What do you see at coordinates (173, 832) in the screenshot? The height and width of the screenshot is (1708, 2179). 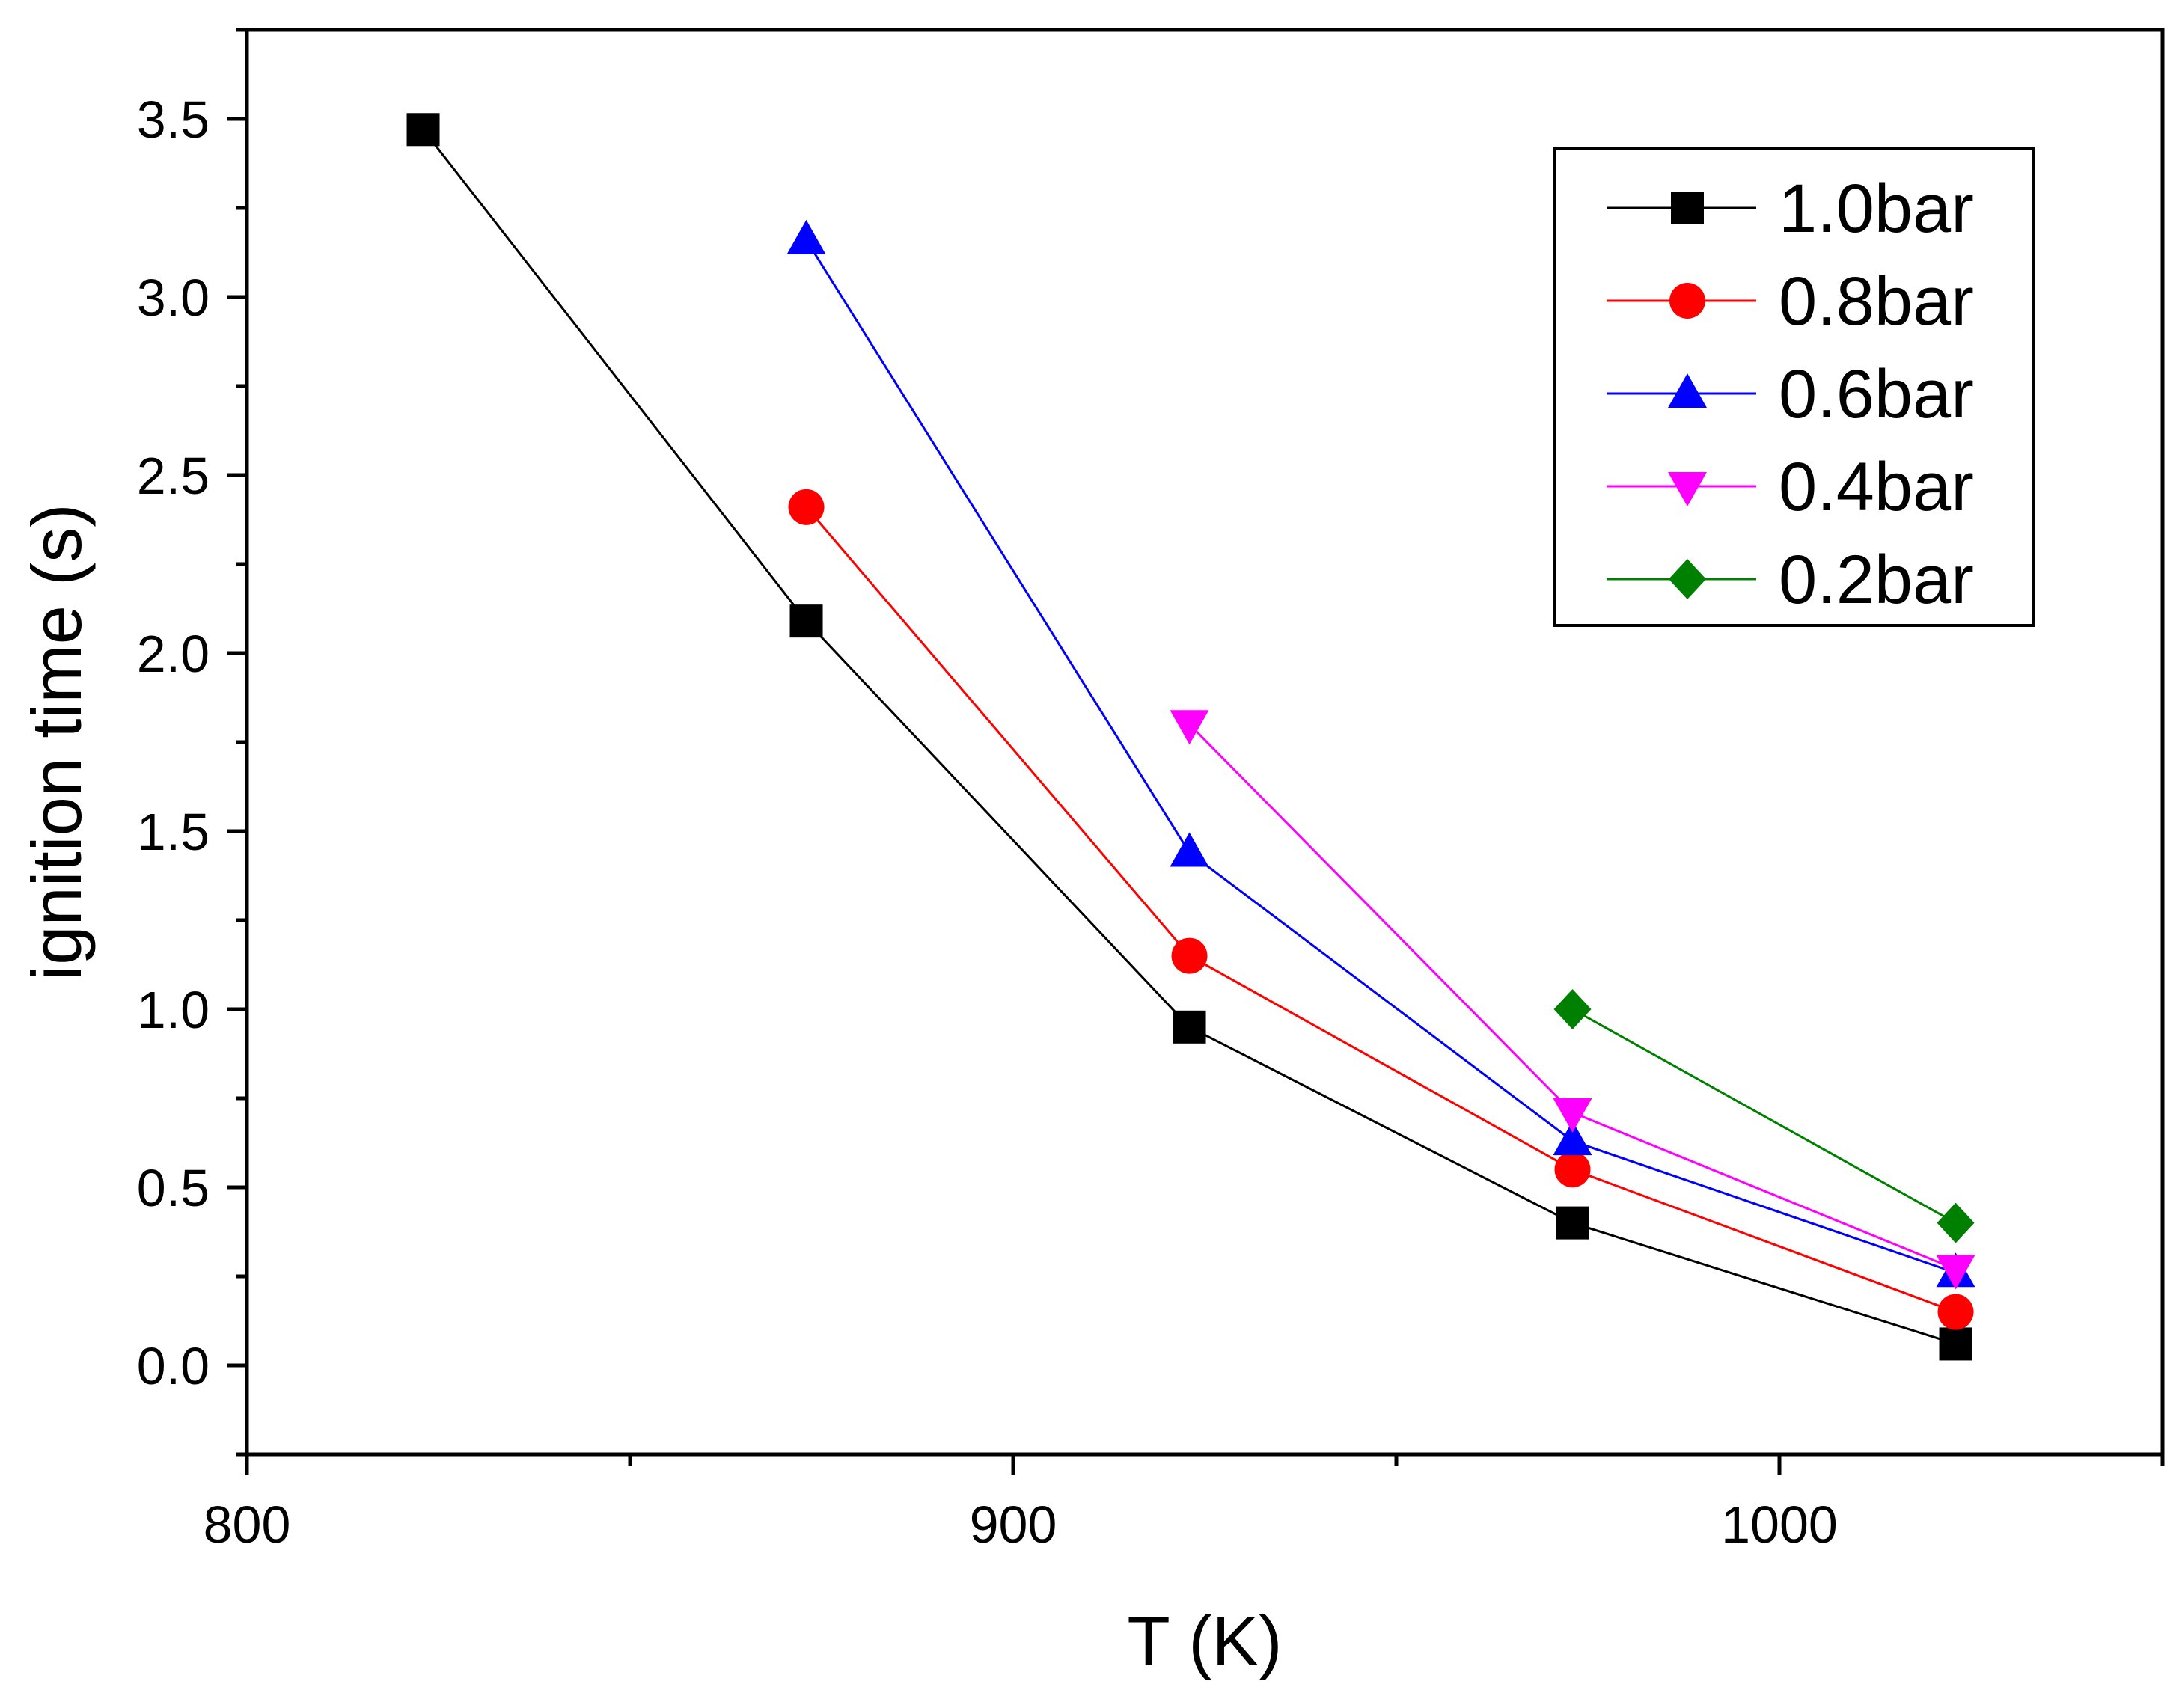 I see `y-tick-label: 1.5` at bounding box center [173, 832].